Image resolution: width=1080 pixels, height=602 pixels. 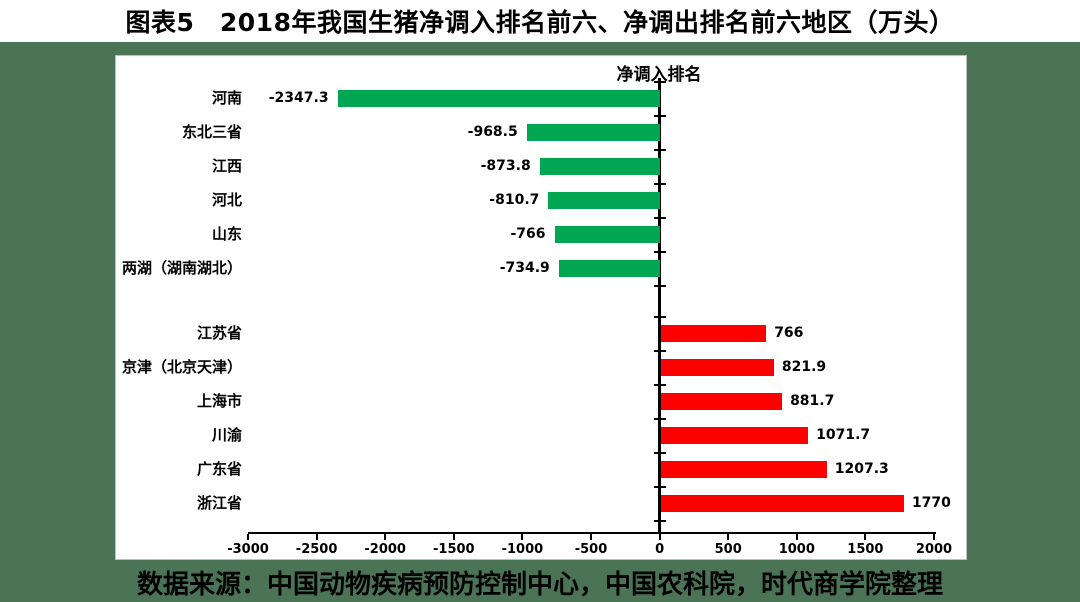 I want to click on x-axis-tick-label: -2000, so click(x=385, y=549).